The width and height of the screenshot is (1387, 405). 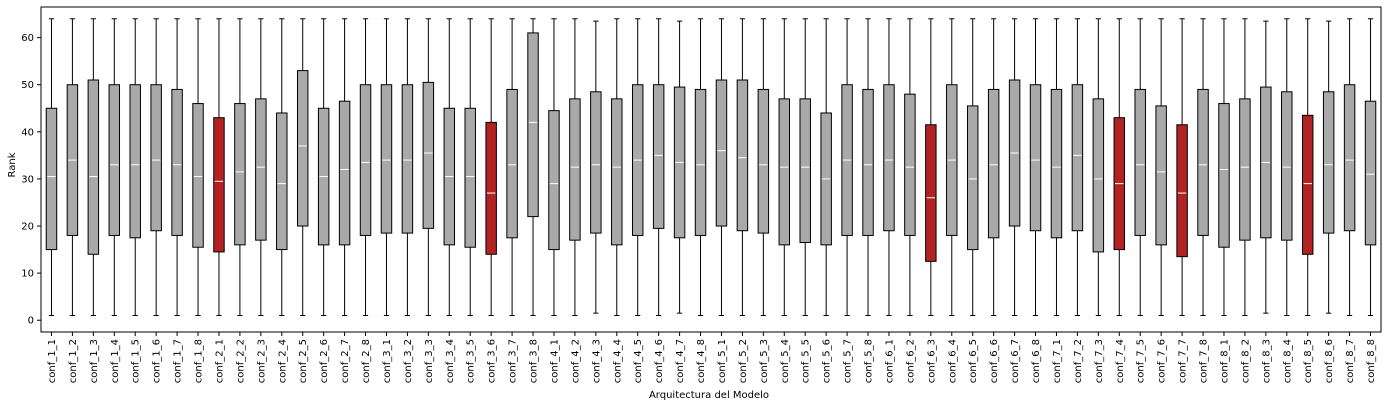 I want to click on x-tick-label: conf_1_4, so click(x=115, y=361).